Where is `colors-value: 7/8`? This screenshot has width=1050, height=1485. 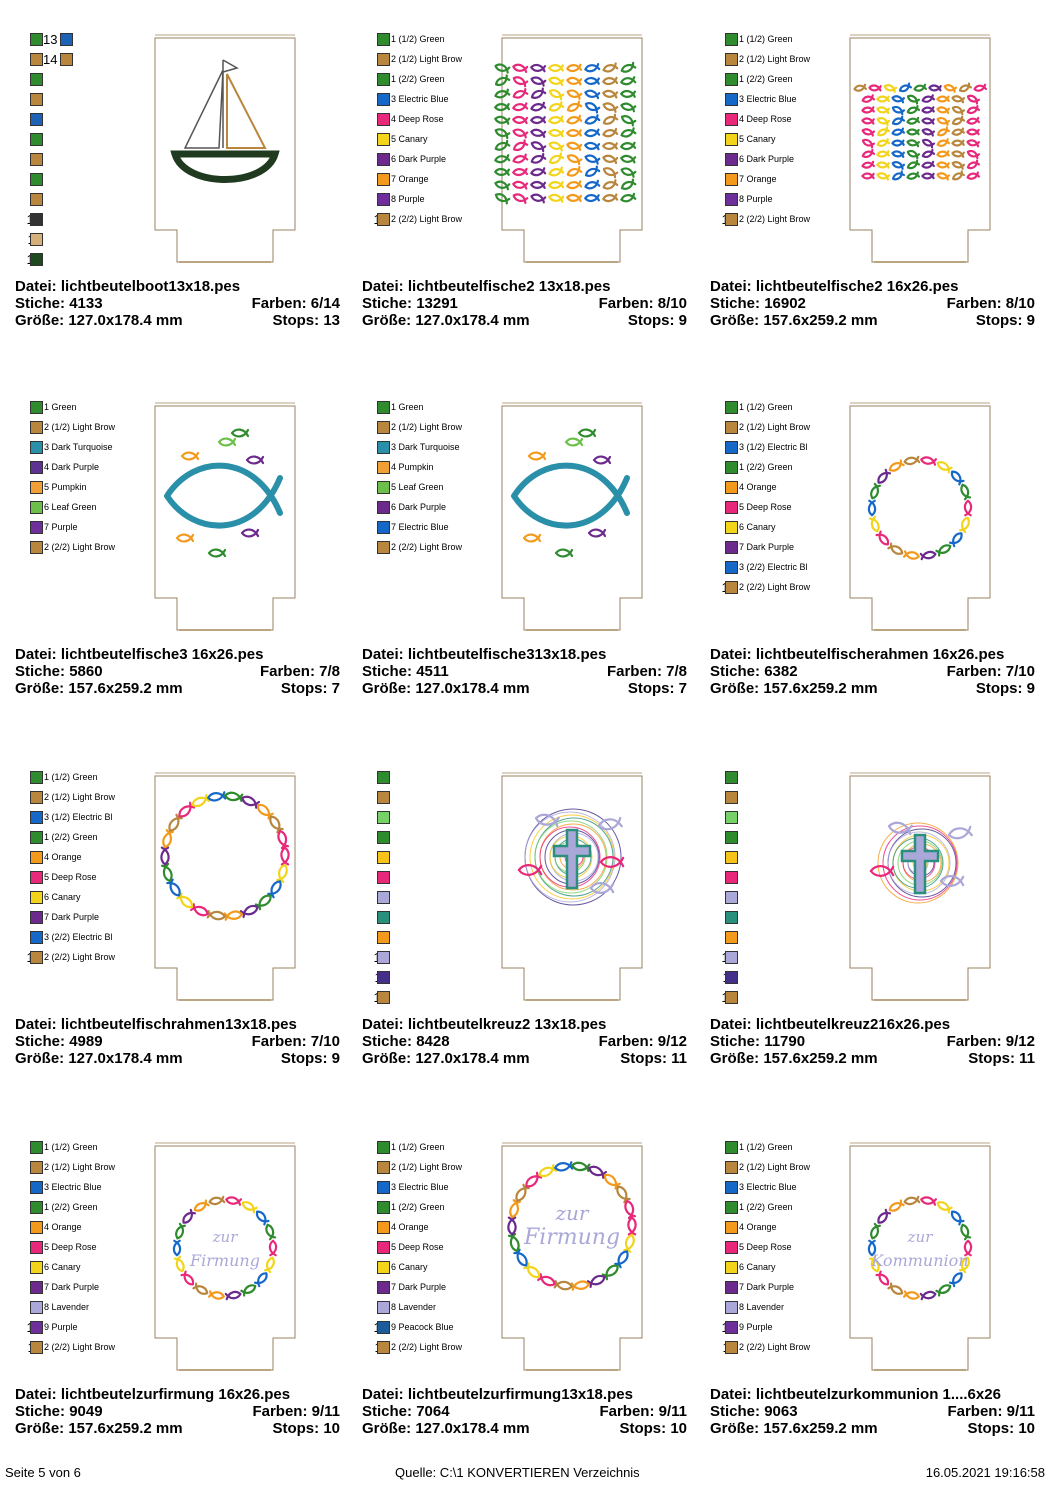 colors-value: 7/8 is located at coordinates (329, 671).